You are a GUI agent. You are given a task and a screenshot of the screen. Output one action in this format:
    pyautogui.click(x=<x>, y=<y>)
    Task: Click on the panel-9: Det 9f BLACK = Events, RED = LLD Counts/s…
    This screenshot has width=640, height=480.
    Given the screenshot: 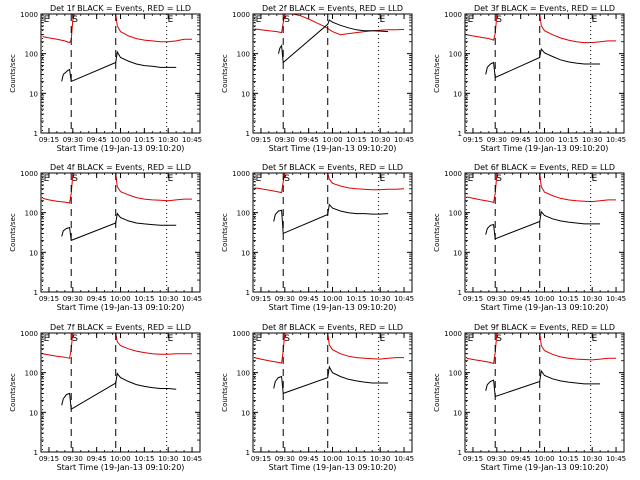 What is the action you would take?
    pyautogui.click(x=529, y=397)
    